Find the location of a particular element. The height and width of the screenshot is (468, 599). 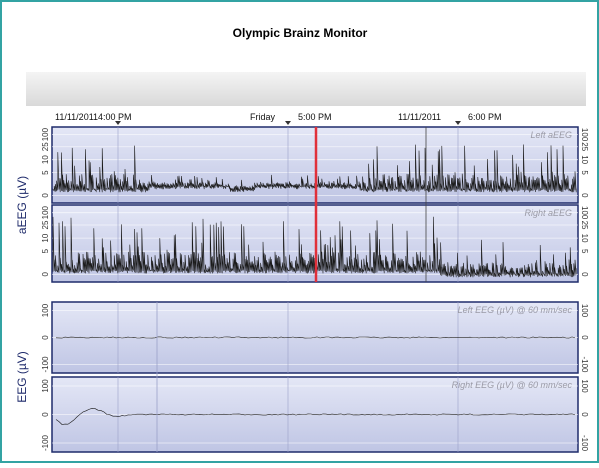

title: Olympic Brainz Monitor is located at coordinates (300, 33).